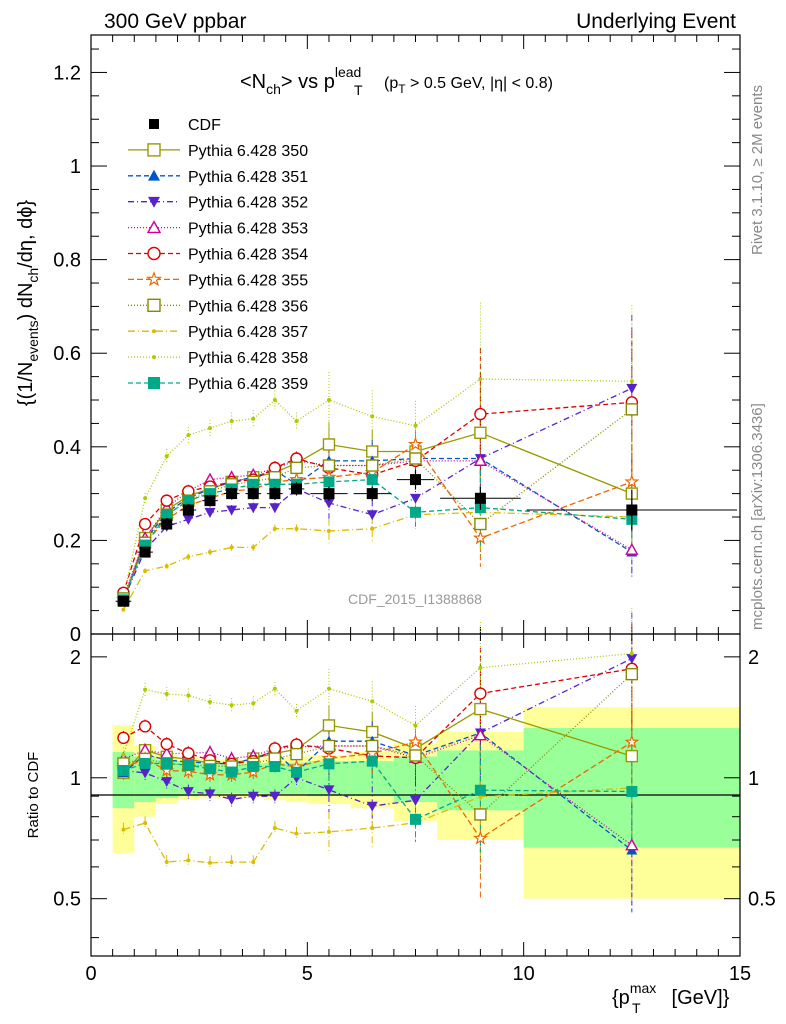 This screenshot has width=786, height=1024. I want to click on title-sub: T, so click(358, 90).